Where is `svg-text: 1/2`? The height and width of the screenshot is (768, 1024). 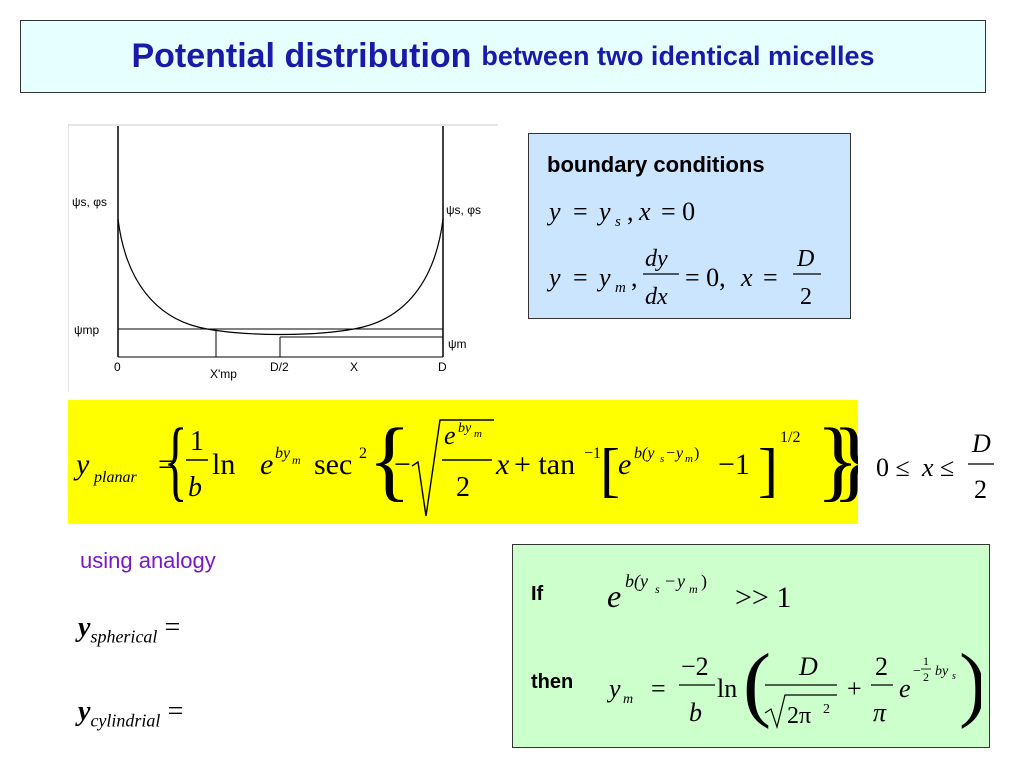
svg-text: 1/2 is located at coordinates (790, 437).